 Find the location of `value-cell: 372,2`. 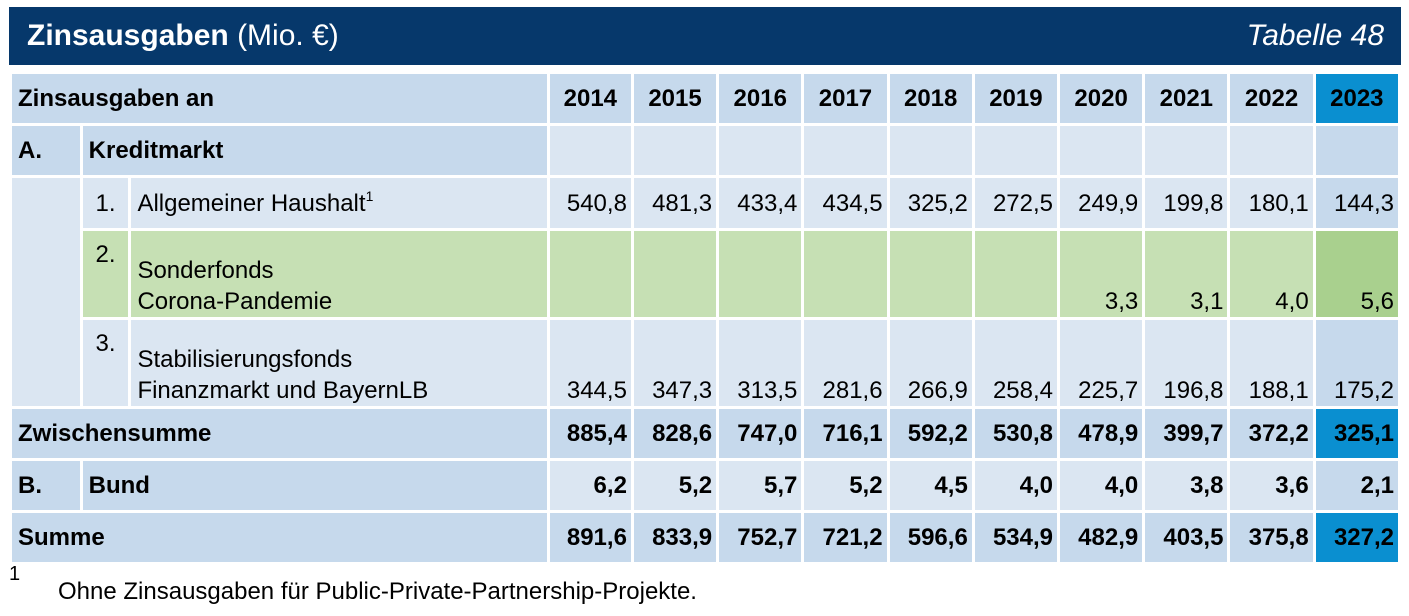

value-cell: 372,2 is located at coordinates (1271, 433).